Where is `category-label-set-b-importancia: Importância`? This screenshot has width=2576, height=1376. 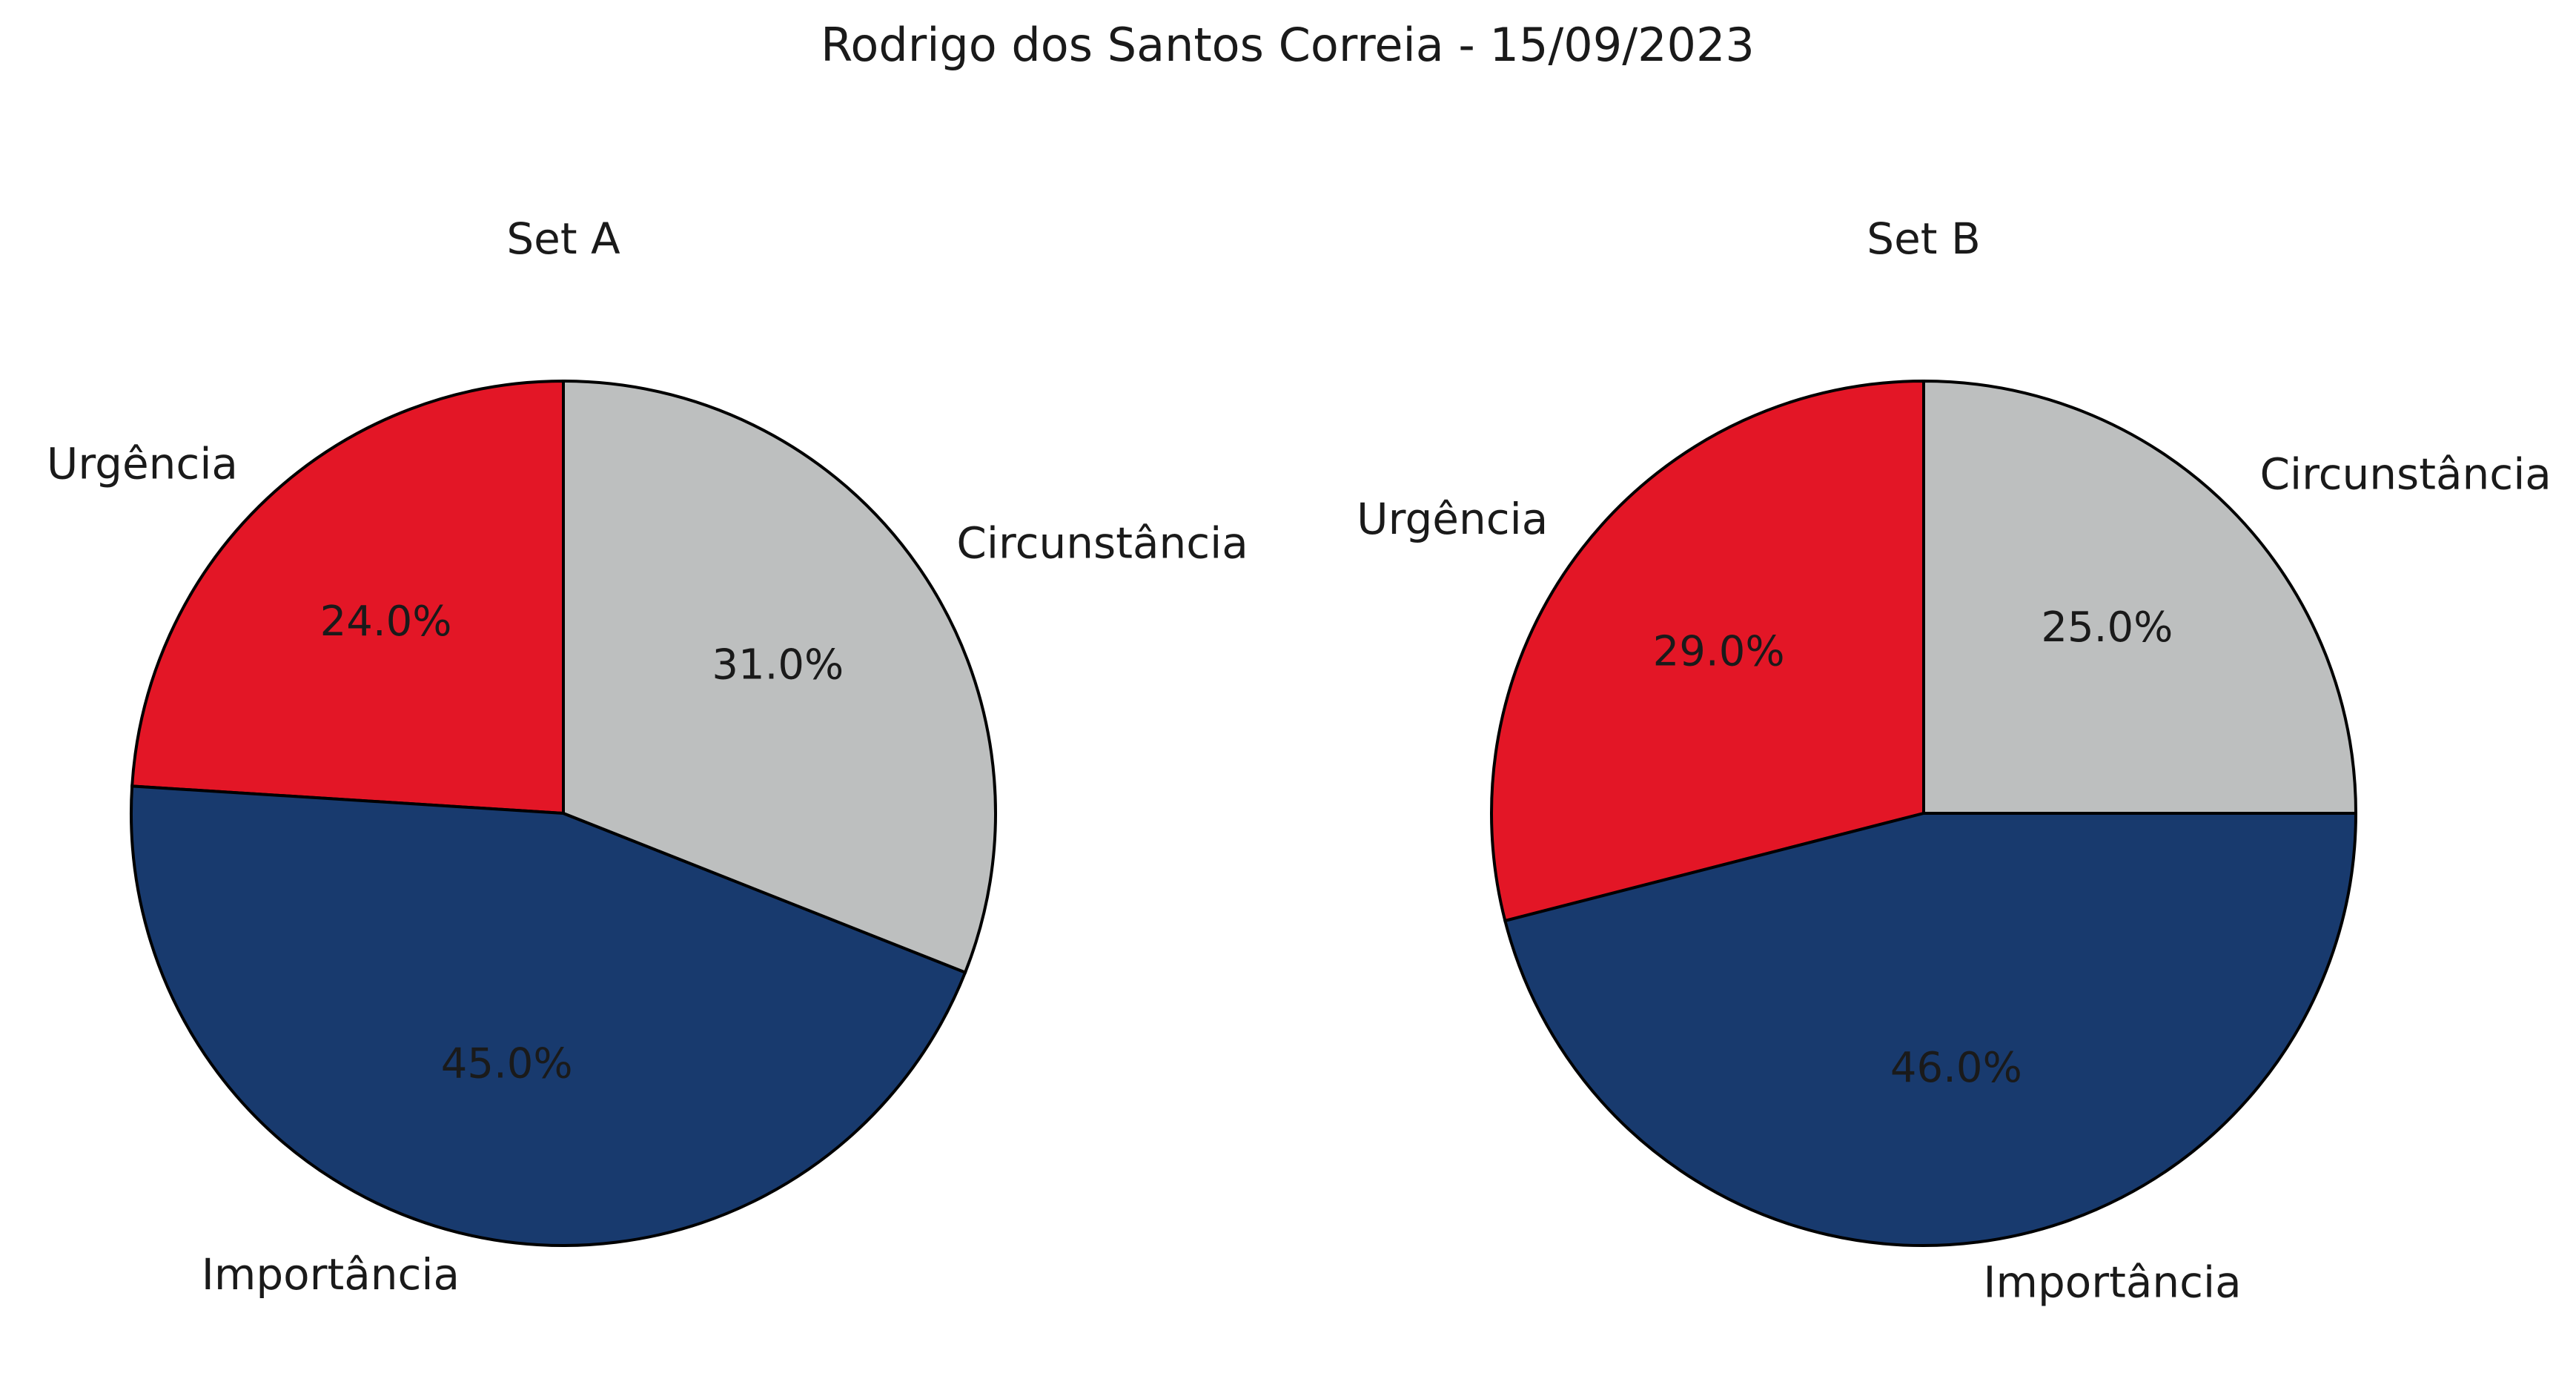
category-label-set-b-importancia: Importância is located at coordinates (2112, 1282).